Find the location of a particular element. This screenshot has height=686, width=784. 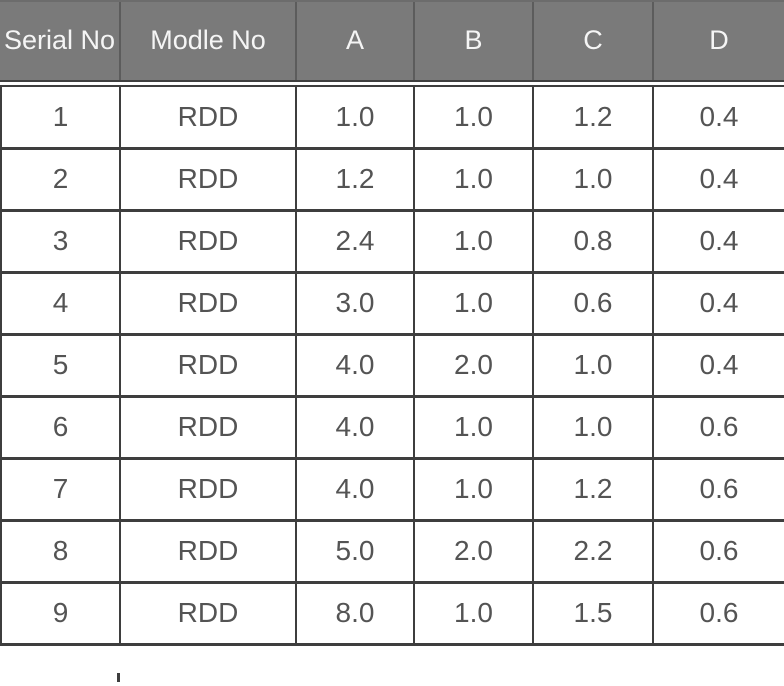

table-header-row: Serial No Modle No A B C D is located at coordinates (392, 41).